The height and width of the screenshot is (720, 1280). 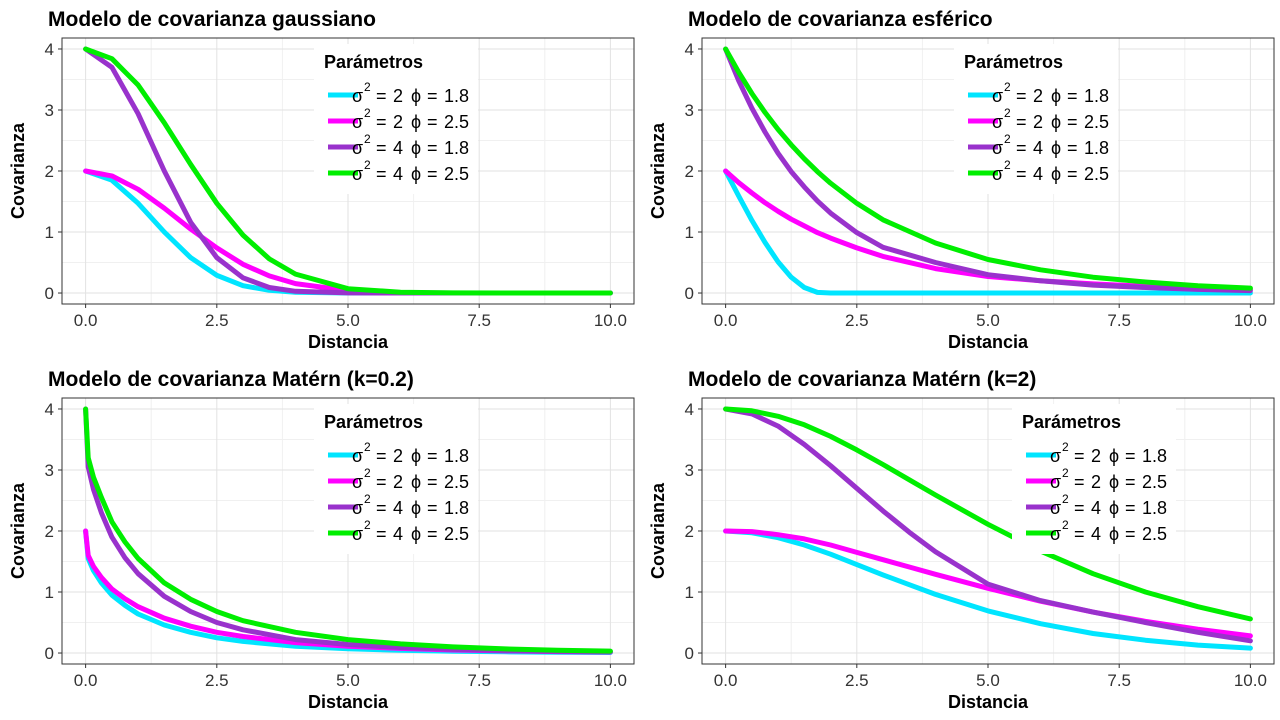 What do you see at coordinates (726, 320) in the screenshot?
I see `x-tick-label: 0.0` at bounding box center [726, 320].